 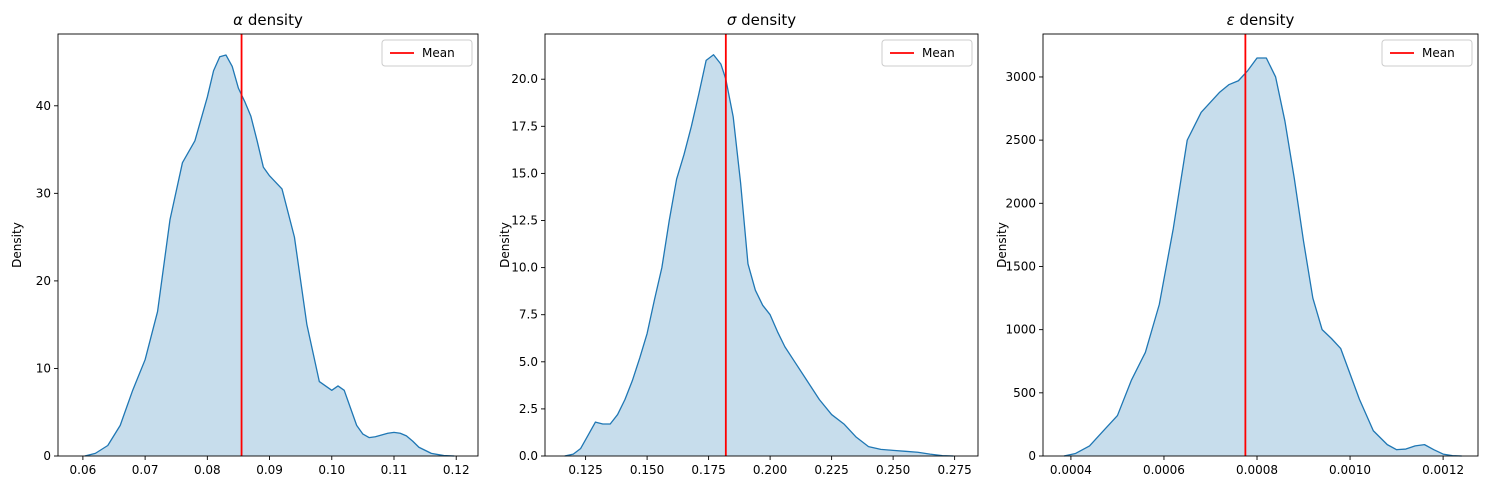 What do you see at coordinates (1020, 77) in the screenshot?
I see `y-tick-label: 3000` at bounding box center [1020, 77].